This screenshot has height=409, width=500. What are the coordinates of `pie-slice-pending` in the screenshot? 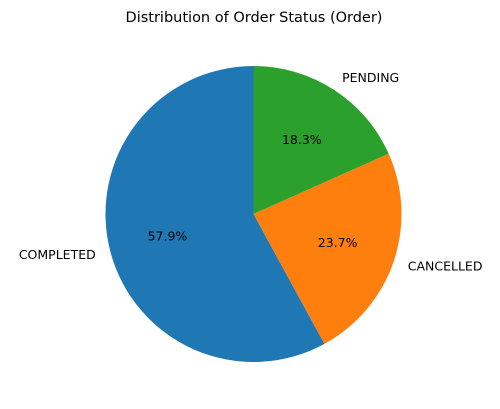 It's located at (321, 140).